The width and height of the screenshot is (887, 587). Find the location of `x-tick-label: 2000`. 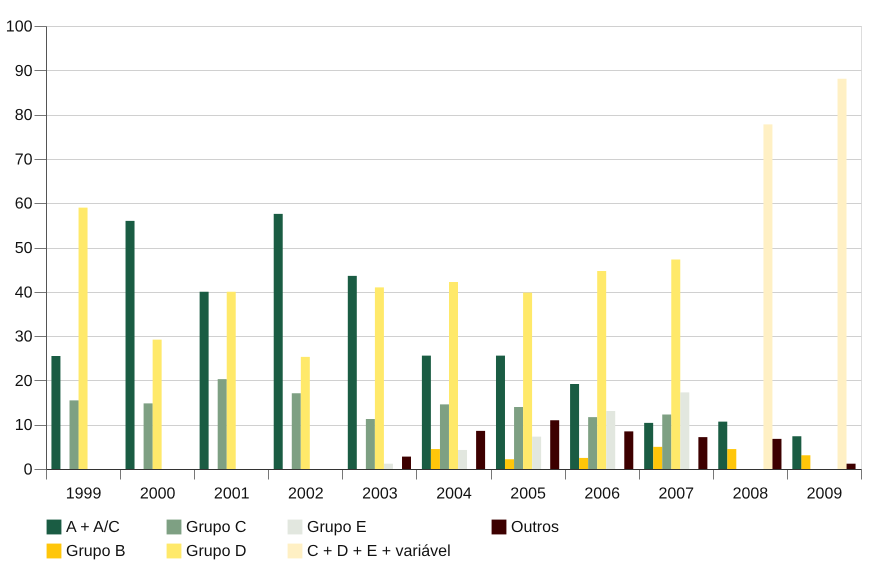

x-tick-label: 2000 is located at coordinates (158, 494).